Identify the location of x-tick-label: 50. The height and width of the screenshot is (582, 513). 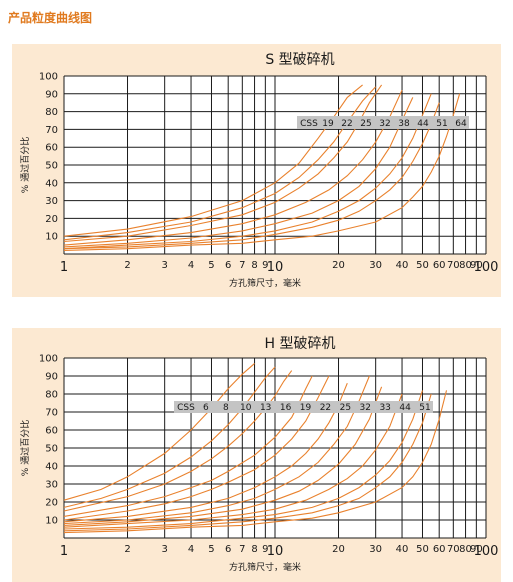
(422, 265).